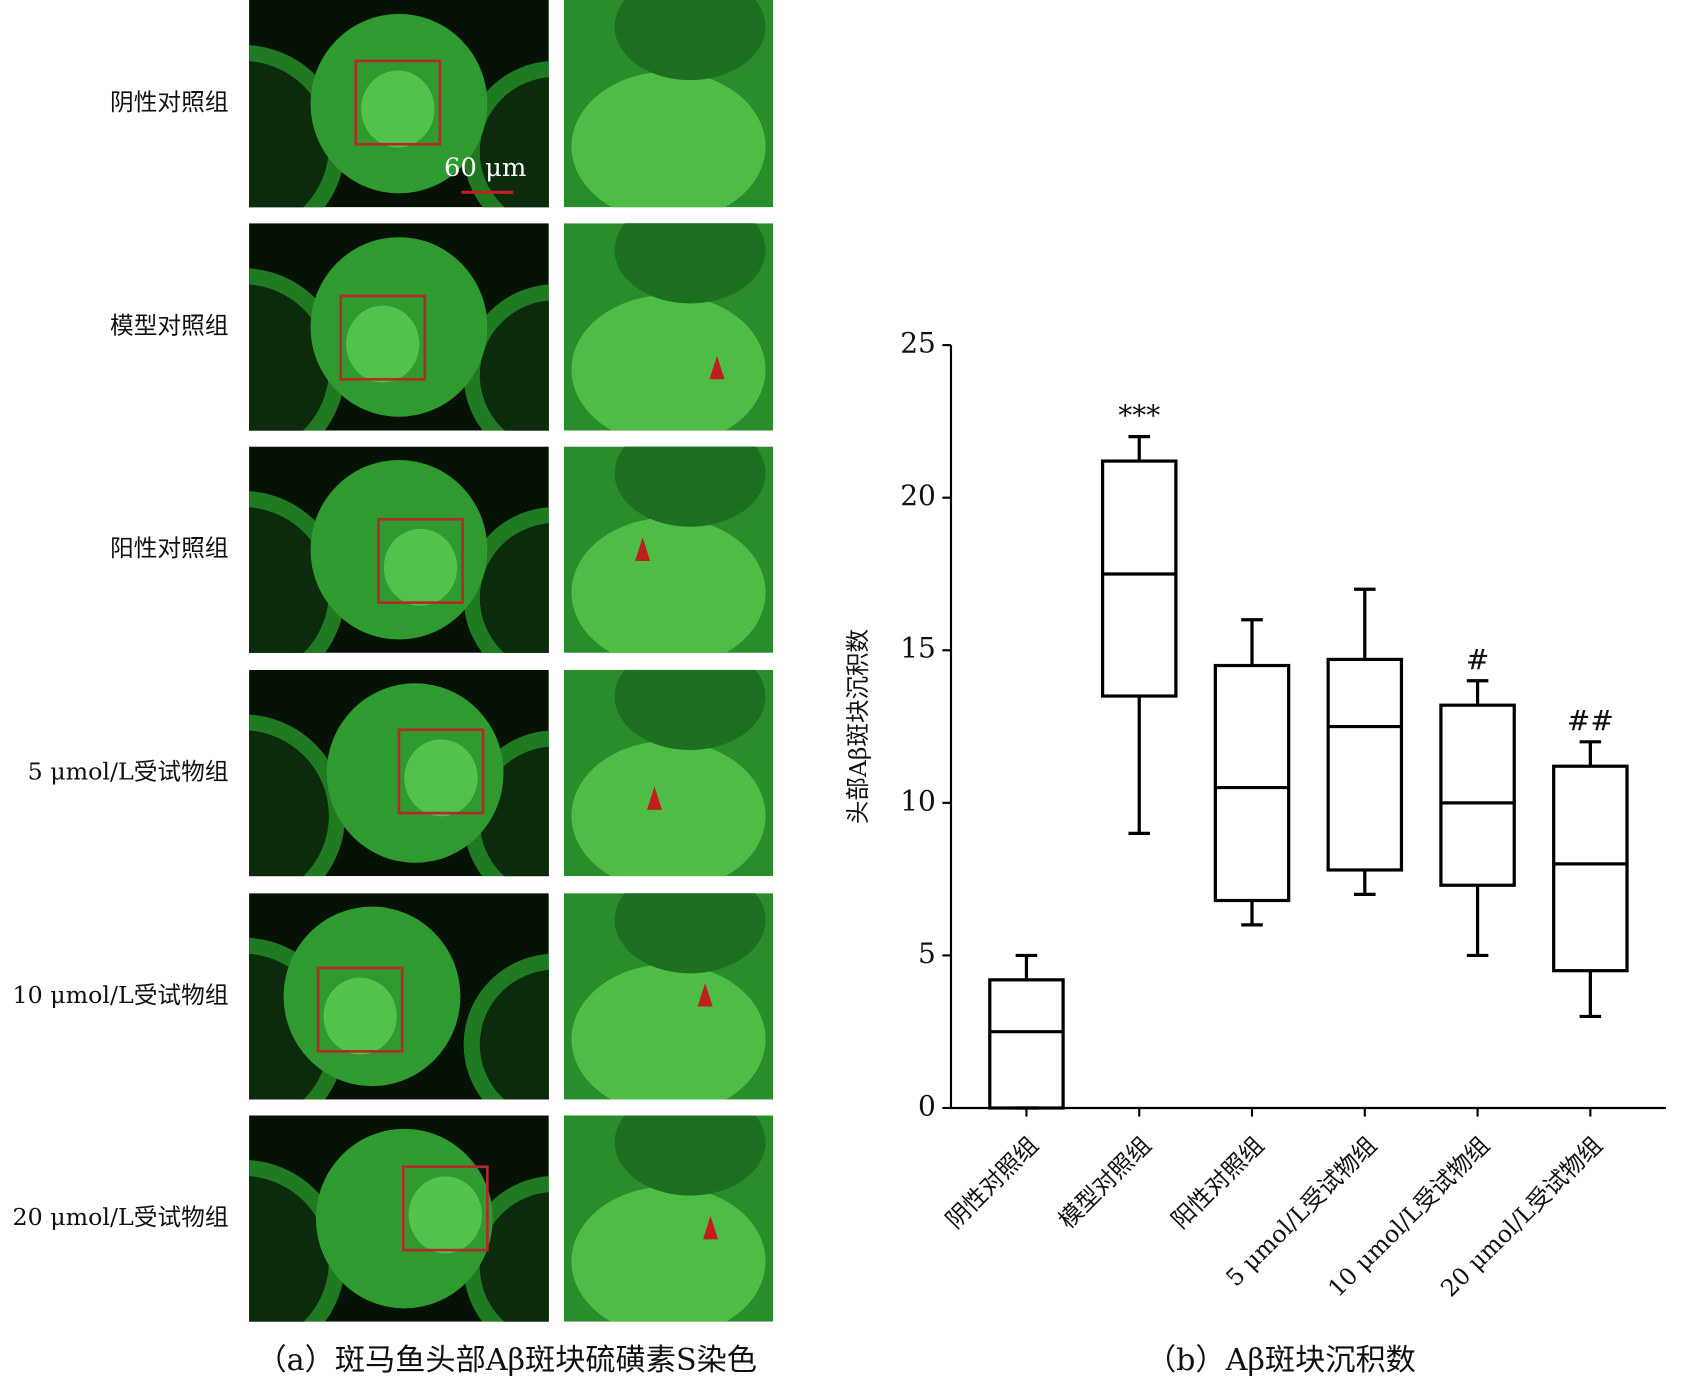  What do you see at coordinates (169, 102) in the screenshot?
I see `row-label: 阴性对照组` at bounding box center [169, 102].